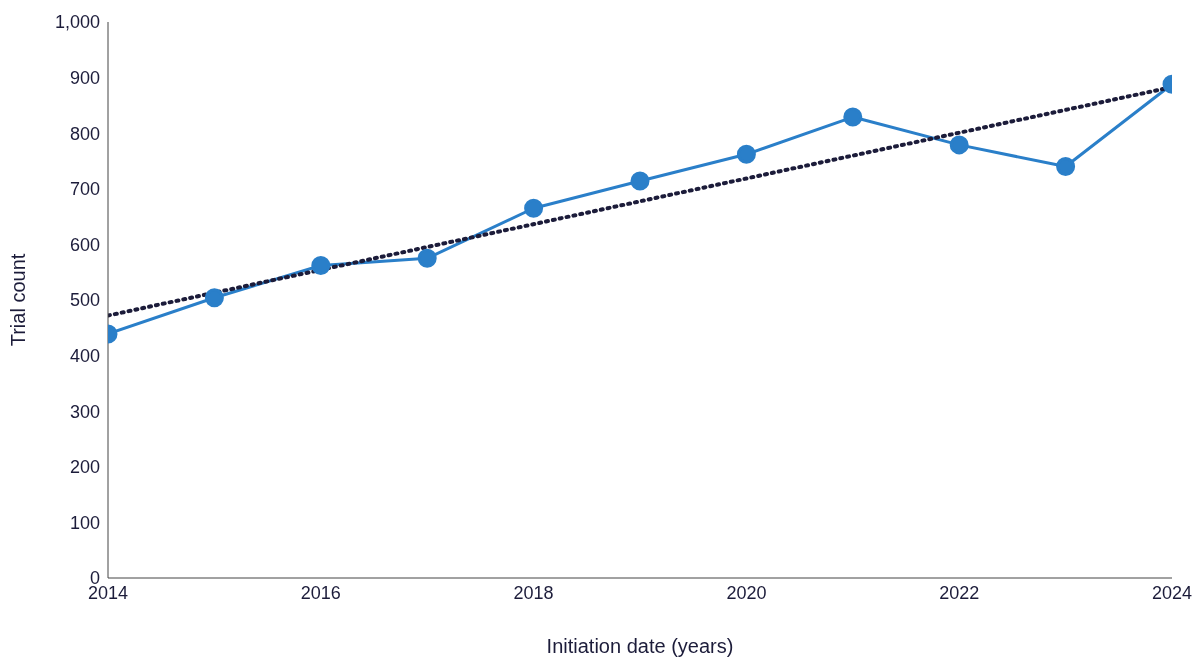 The width and height of the screenshot is (1200, 669). What do you see at coordinates (84, 522) in the screenshot?
I see `y-tick-label: 100` at bounding box center [84, 522].